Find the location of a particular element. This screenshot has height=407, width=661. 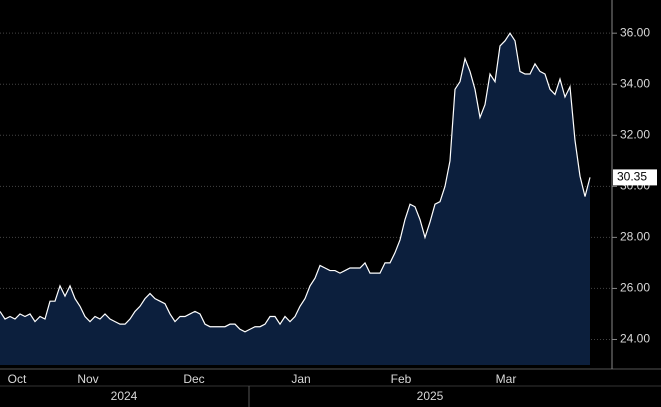

x-tick-label: Jan is located at coordinates (300, 379).